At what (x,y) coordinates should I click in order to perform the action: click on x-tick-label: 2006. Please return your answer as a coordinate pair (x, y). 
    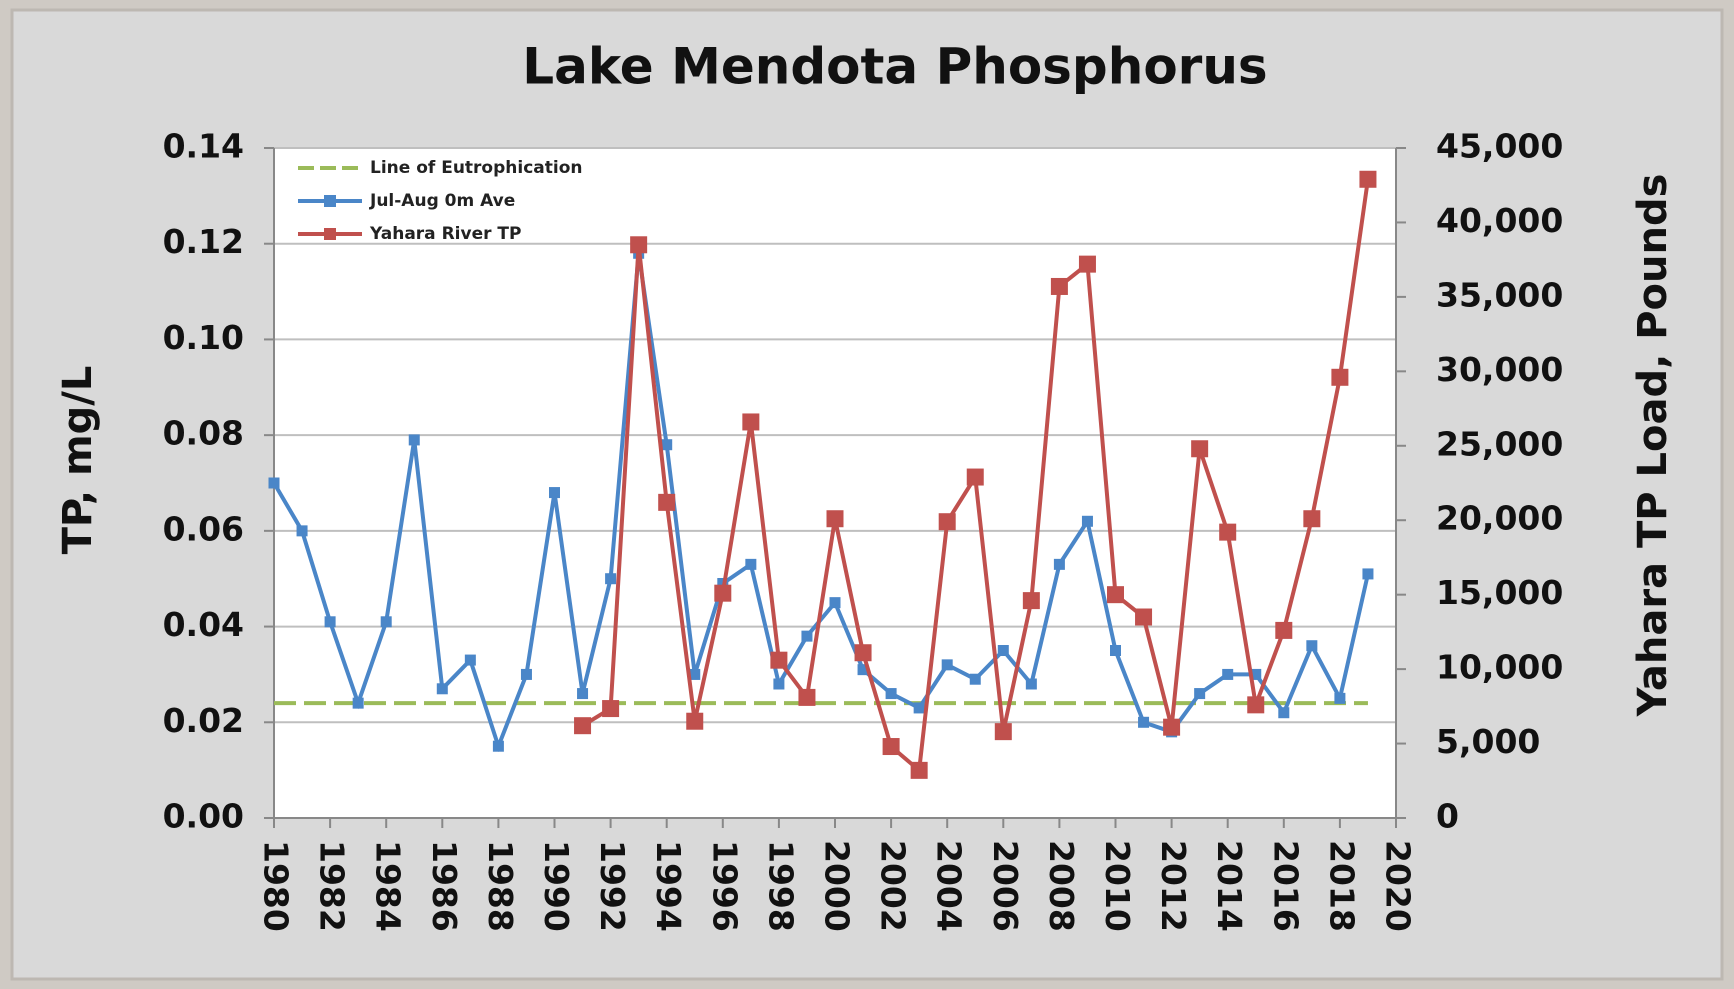
    Looking at the image, I should click on (1005, 886).